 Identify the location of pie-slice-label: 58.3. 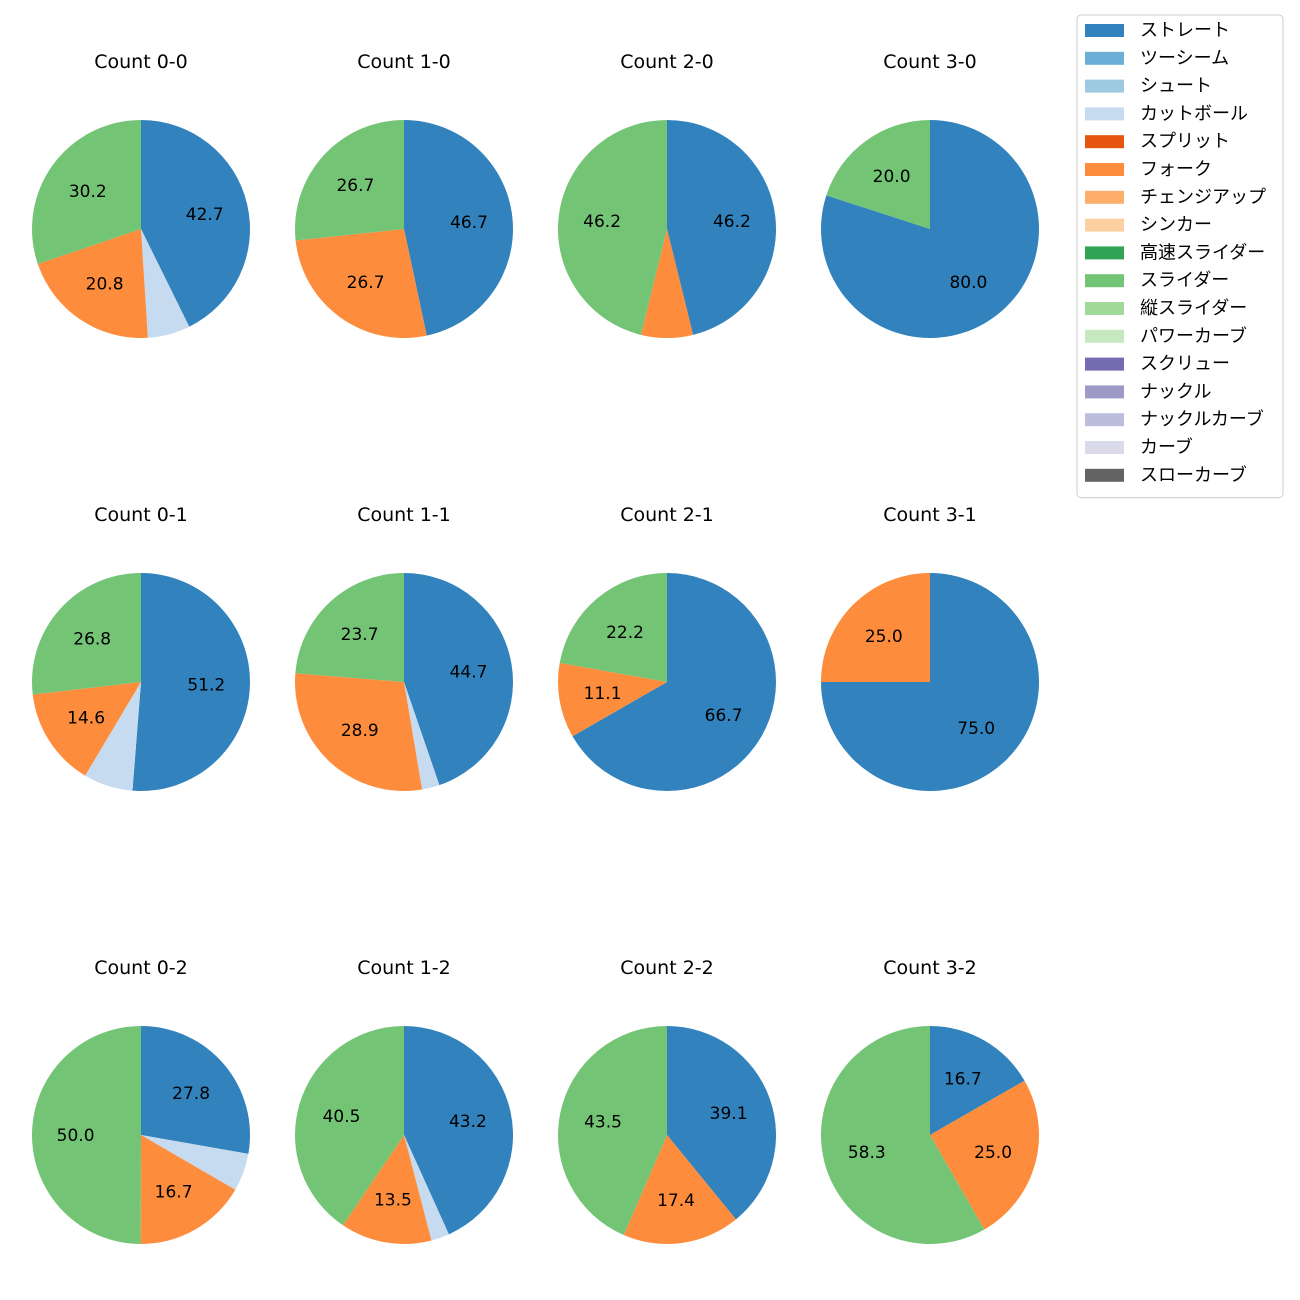
(867, 1153).